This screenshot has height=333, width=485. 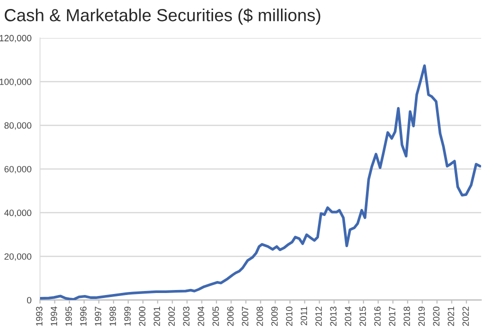 What do you see at coordinates (39, 316) in the screenshot?
I see `x-tick-label: 1993` at bounding box center [39, 316].